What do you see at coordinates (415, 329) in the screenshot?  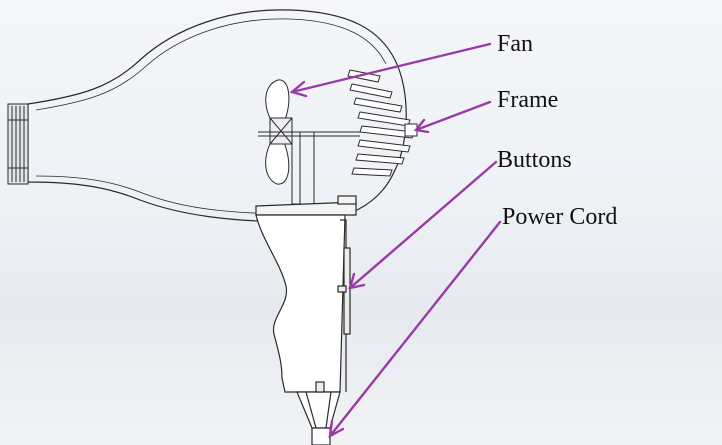 I see `power-cord-arrow` at bounding box center [415, 329].